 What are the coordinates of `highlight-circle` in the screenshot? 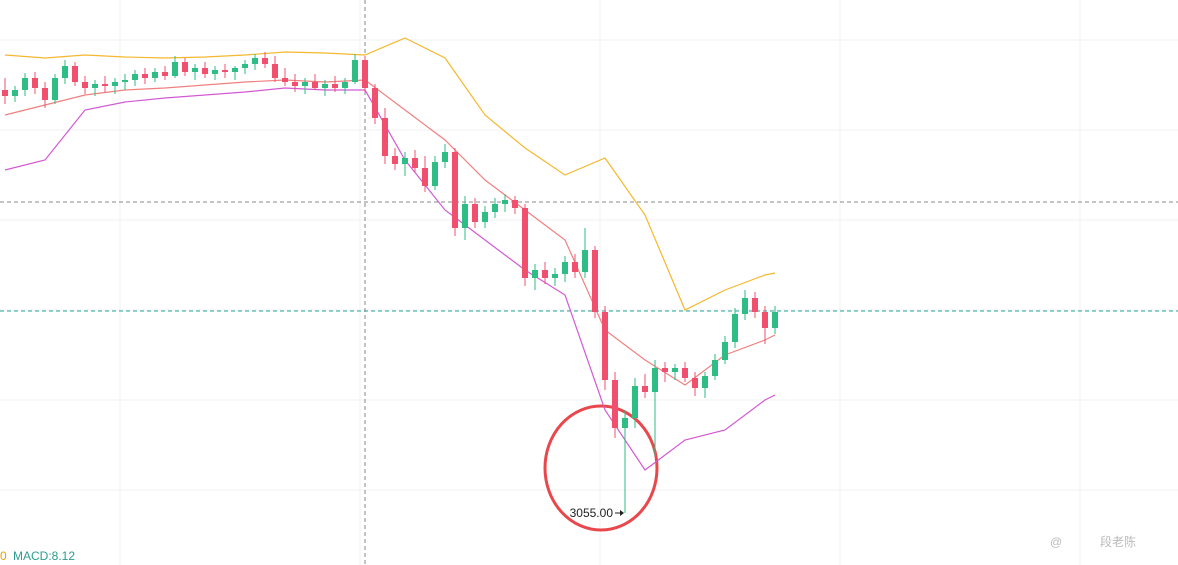 It's located at (601, 468).